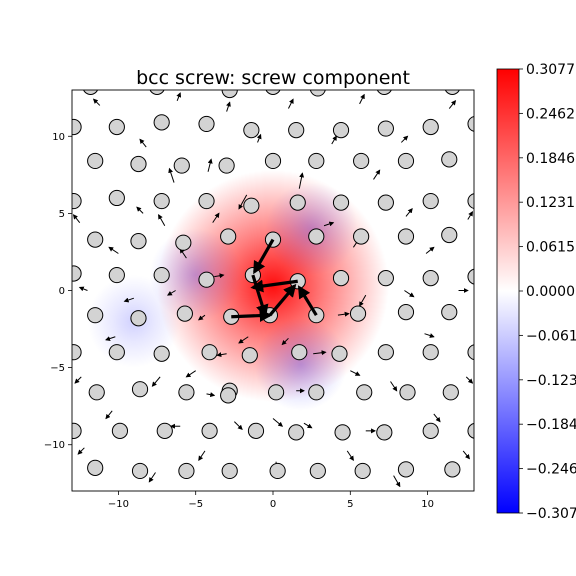  What do you see at coordinates (551, 336) in the screenshot?
I see `colorbar-tick-label: −0.0615` at bounding box center [551, 336].